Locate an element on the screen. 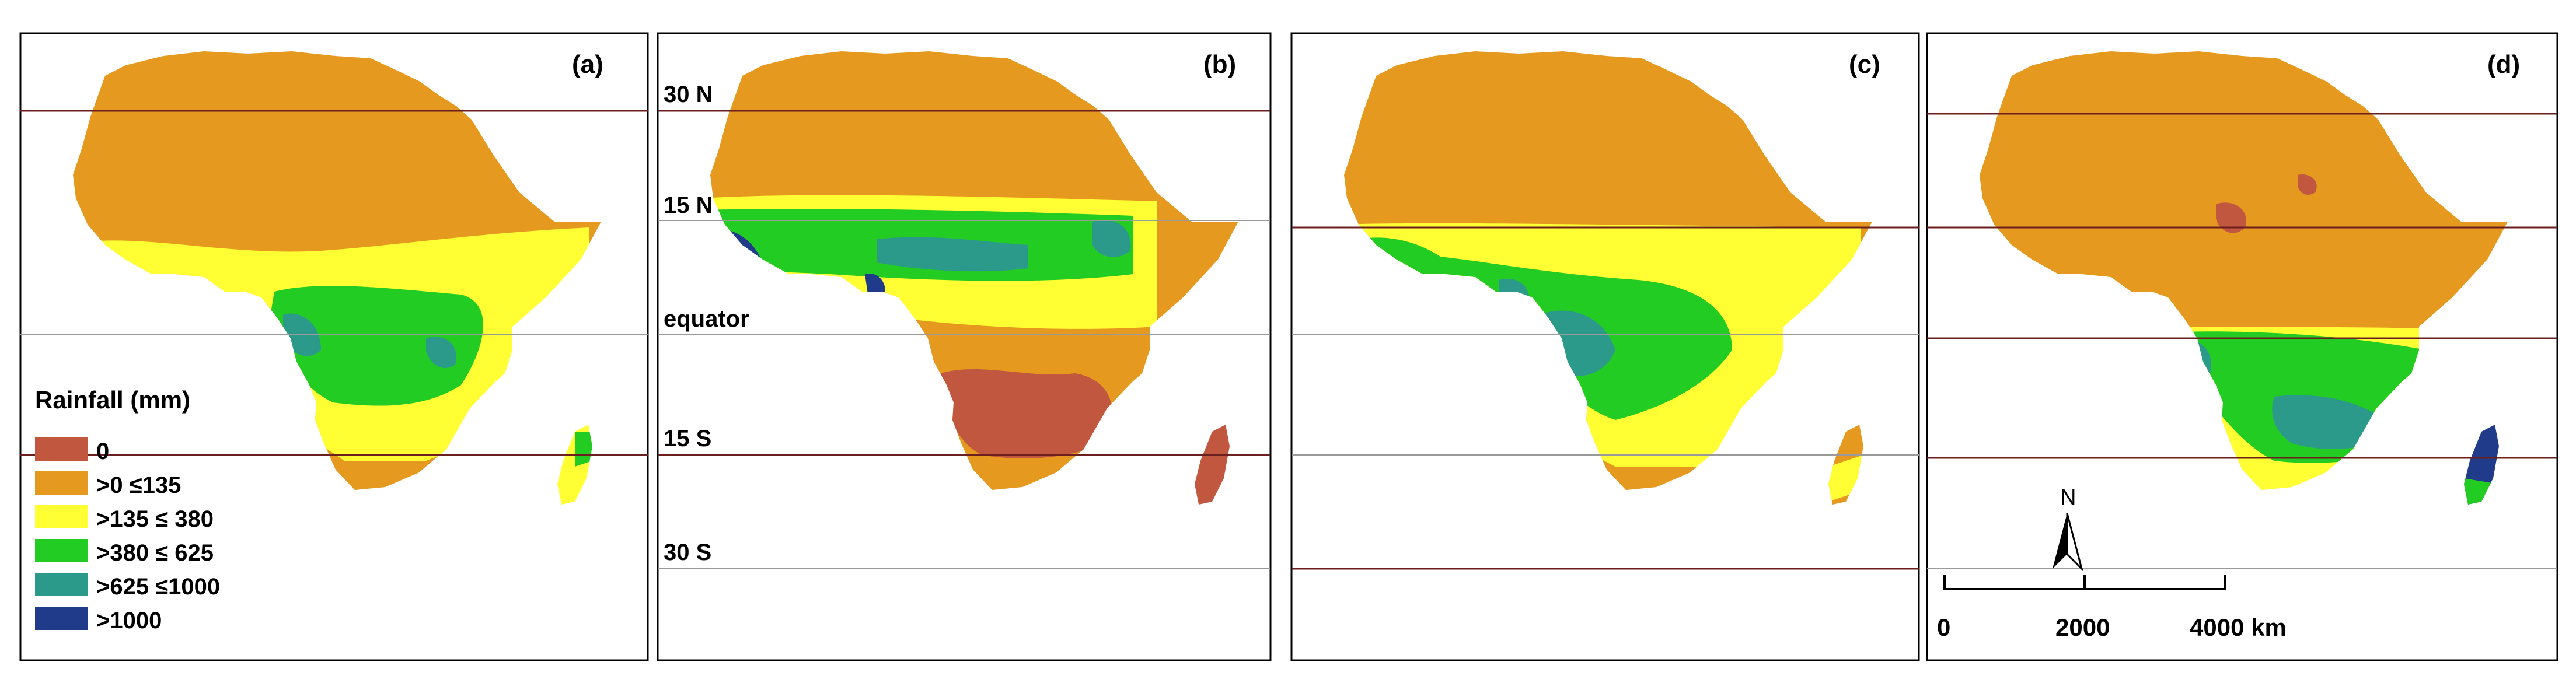 Image resolution: width=2576 pixels, height=690 pixels. latitude-label-equator: equator is located at coordinates (706, 319).